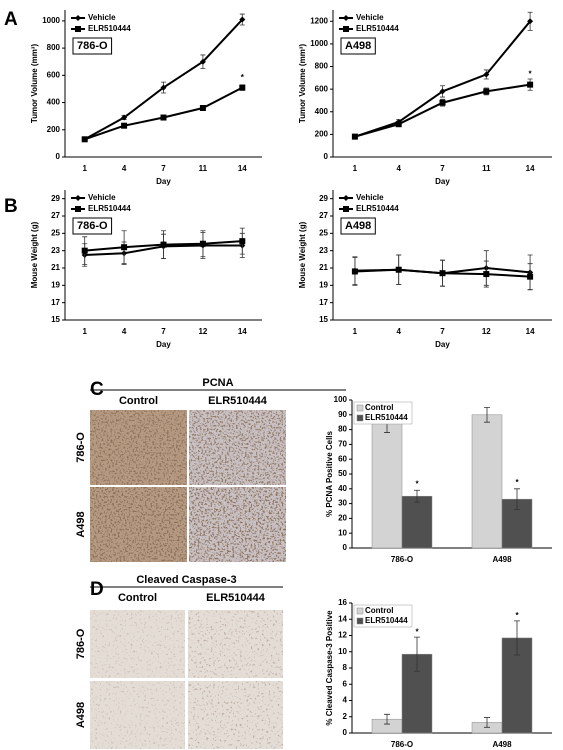 The image size is (563, 750). What do you see at coordinates (383, 616) in the screenshot?
I see `legend-box` at bounding box center [383, 616].